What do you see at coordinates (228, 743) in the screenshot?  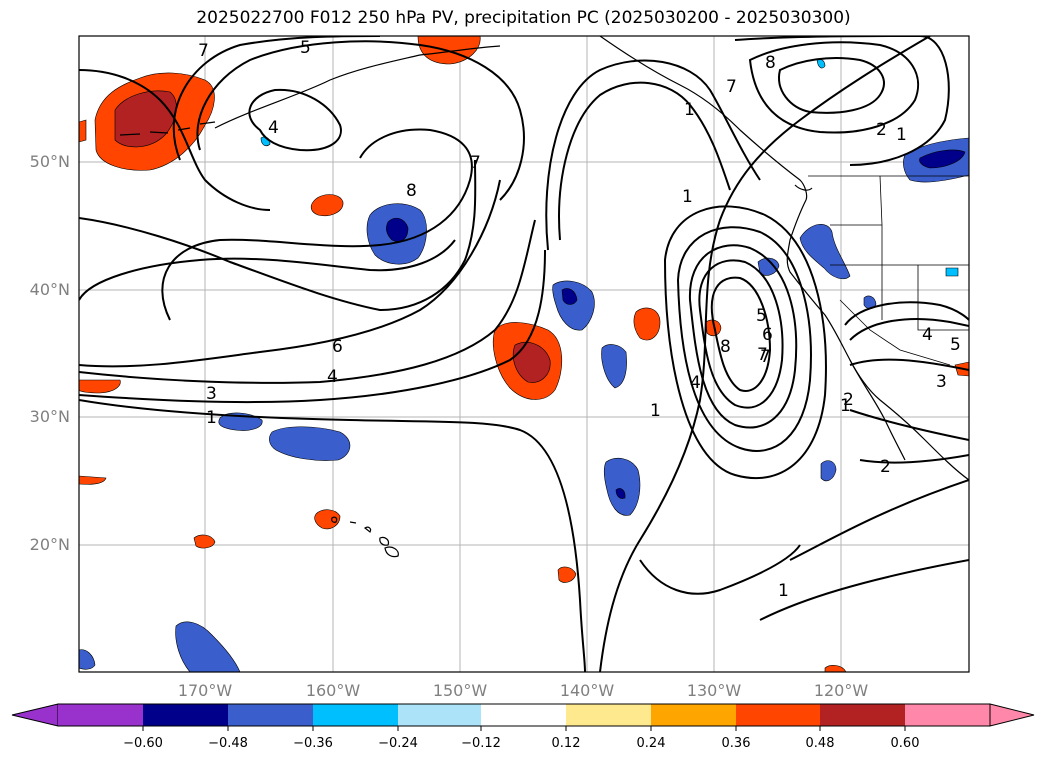 I see `colorbar-tick-label: −0.48` at bounding box center [228, 743].